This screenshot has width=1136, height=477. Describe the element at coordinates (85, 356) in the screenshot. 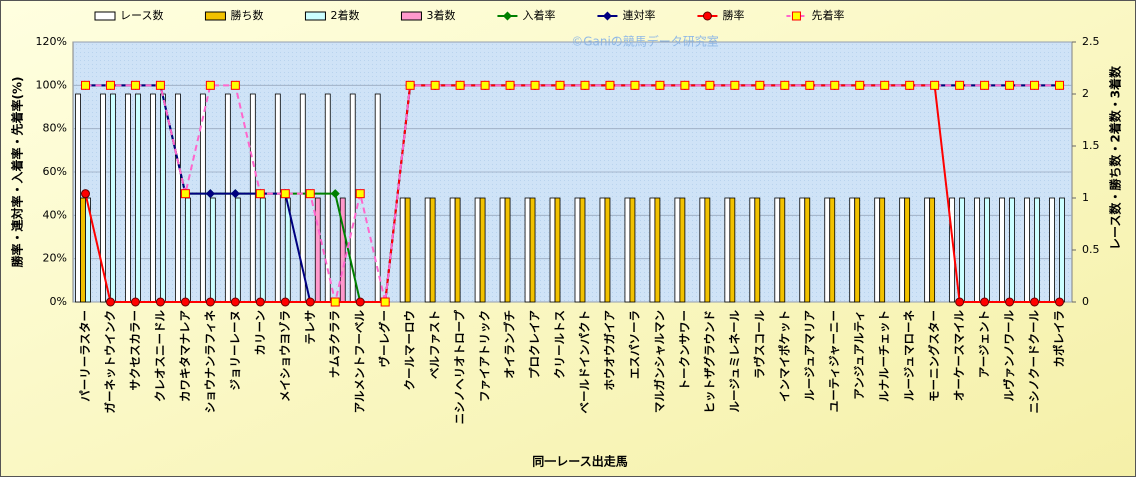

I see `x-tick-label: パーリーラスター` at that location.